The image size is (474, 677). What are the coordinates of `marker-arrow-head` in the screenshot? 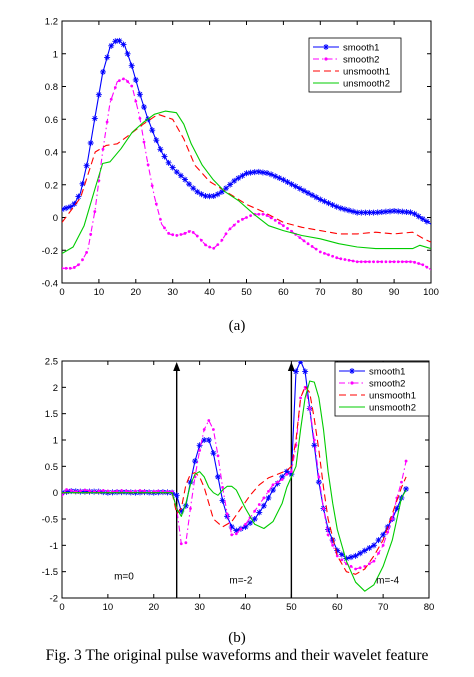 It's located at (291, 366).